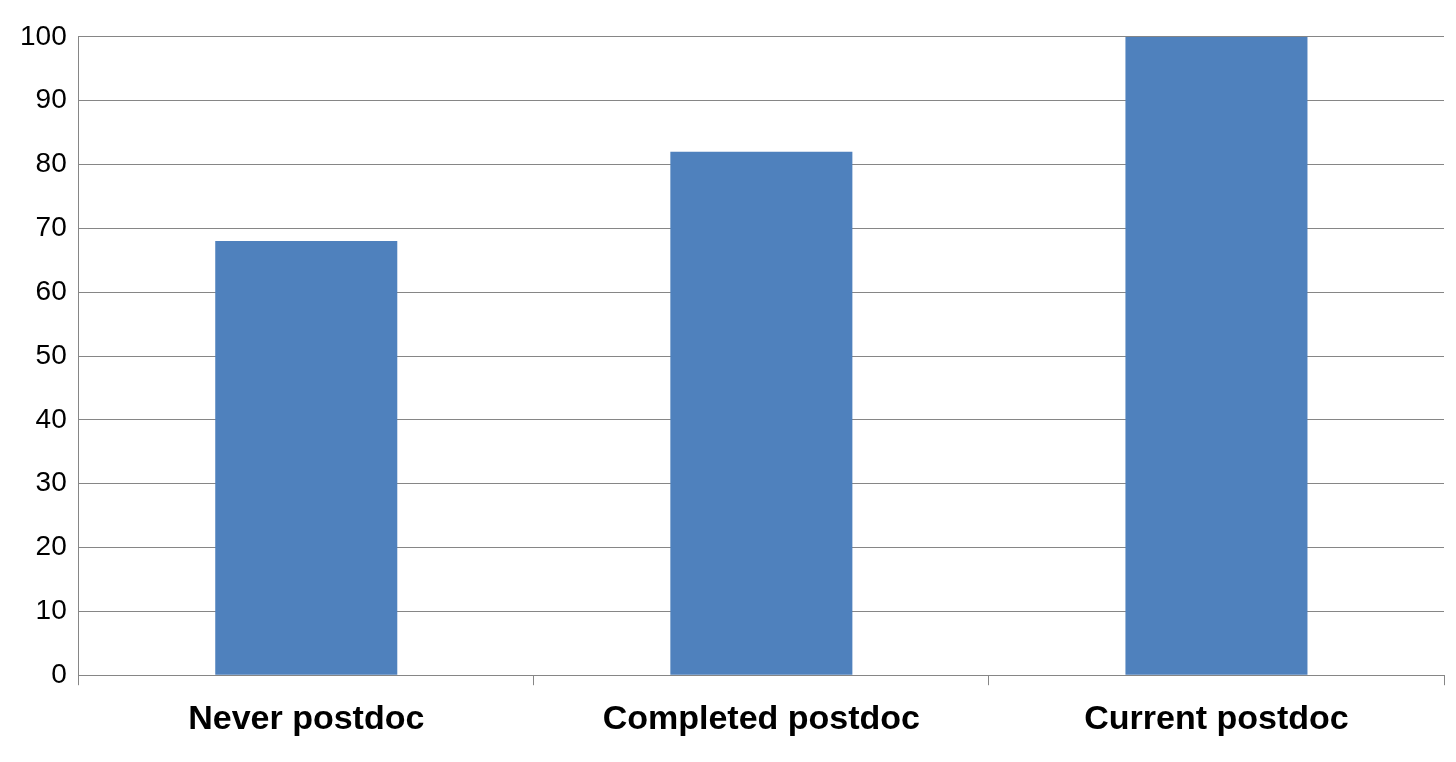  Describe the element at coordinates (51, 610) in the screenshot. I see `y-tick-label: 10` at that location.